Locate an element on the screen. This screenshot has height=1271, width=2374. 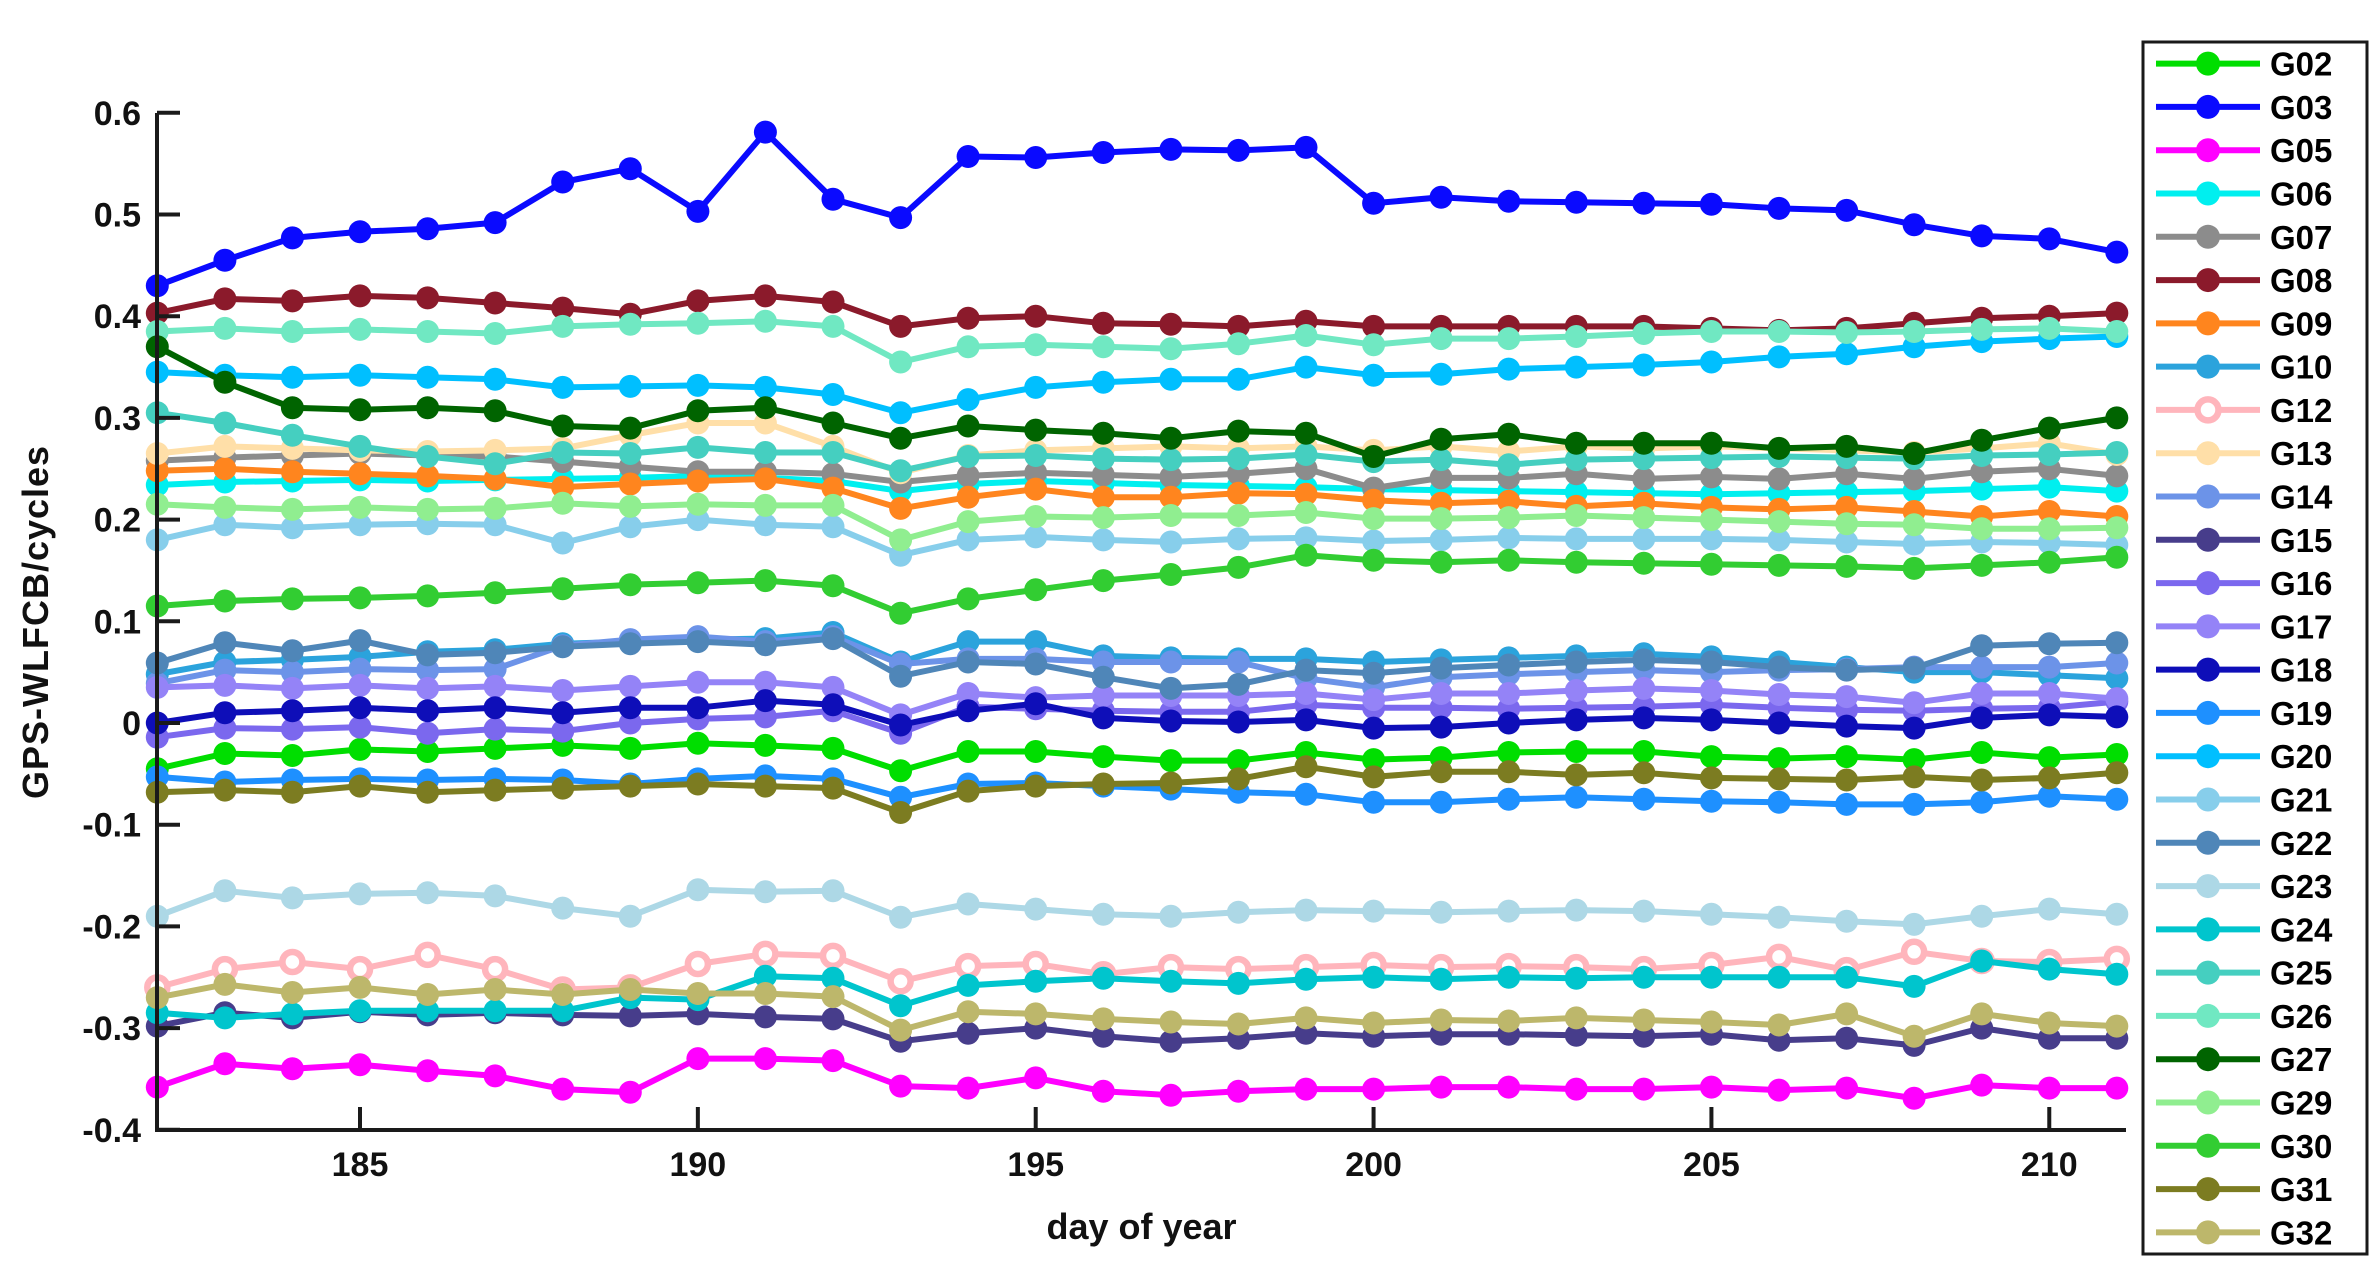
legend-entry-label: G03 is located at coordinates (2301, 107).